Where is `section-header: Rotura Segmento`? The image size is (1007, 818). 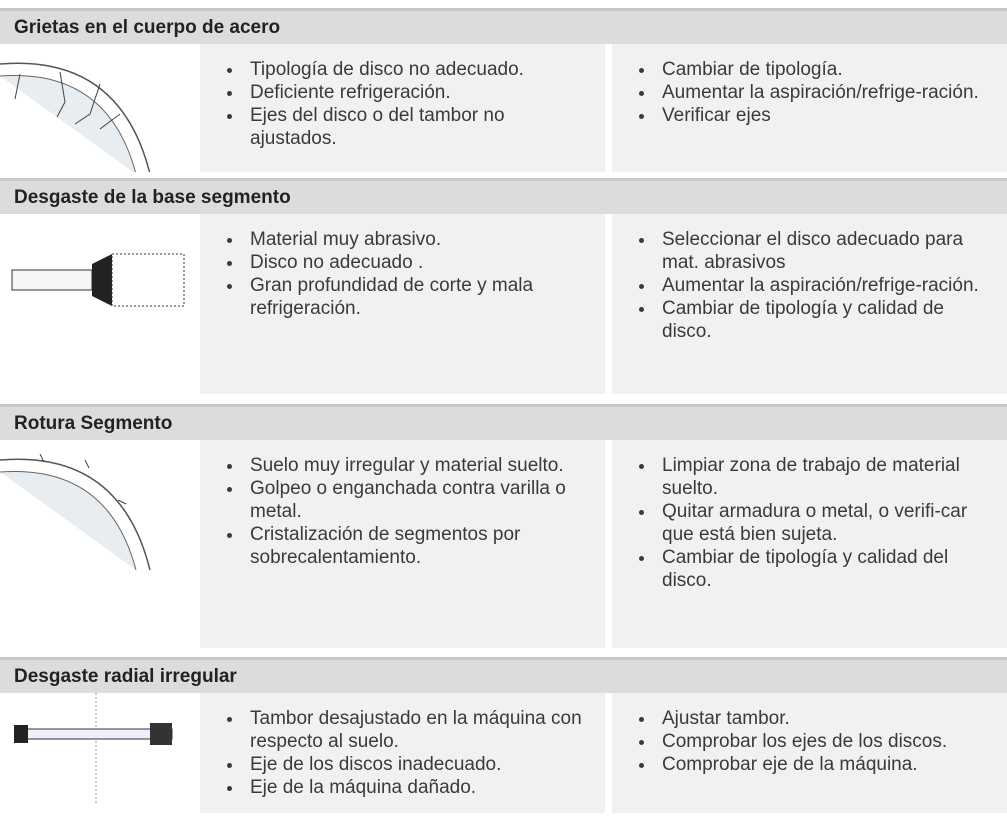
section-header: Rotura Segmento is located at coordinates (503, 422).